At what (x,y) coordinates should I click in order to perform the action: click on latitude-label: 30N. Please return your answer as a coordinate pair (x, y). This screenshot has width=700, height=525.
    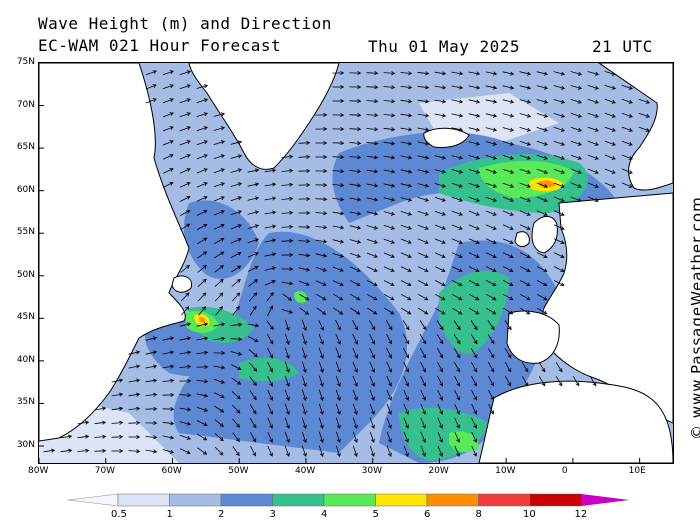
    Looking at the image, I should click on (25, 444).